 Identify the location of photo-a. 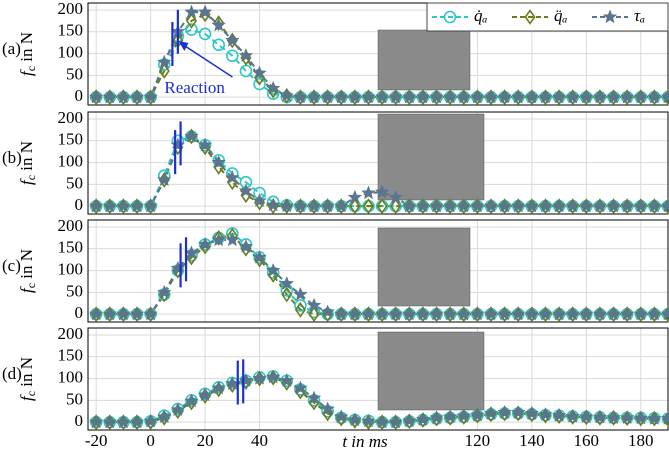
(424, 60).